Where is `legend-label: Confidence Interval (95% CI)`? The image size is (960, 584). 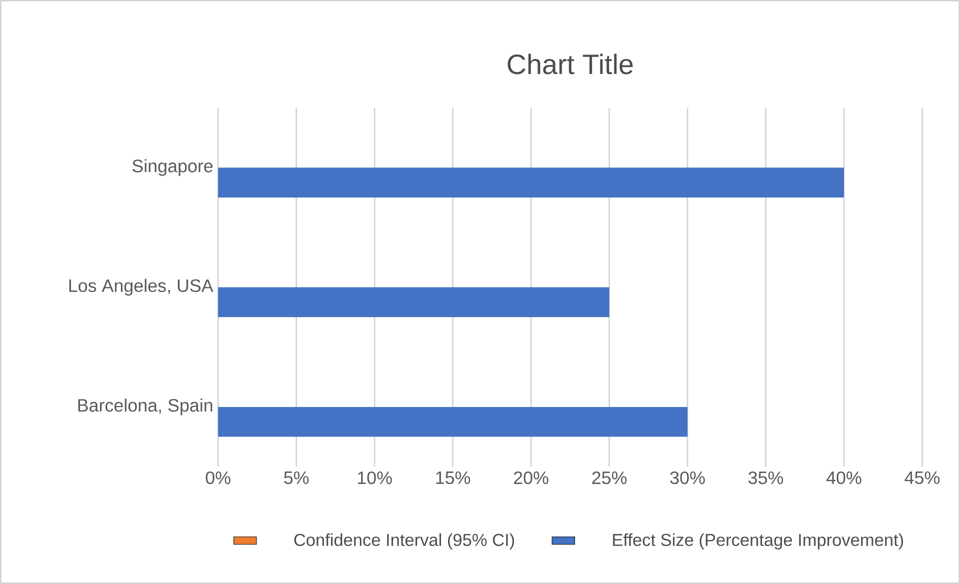
legend-label: Confidence Interval (95% CI) is located at coordinates (404, 541).